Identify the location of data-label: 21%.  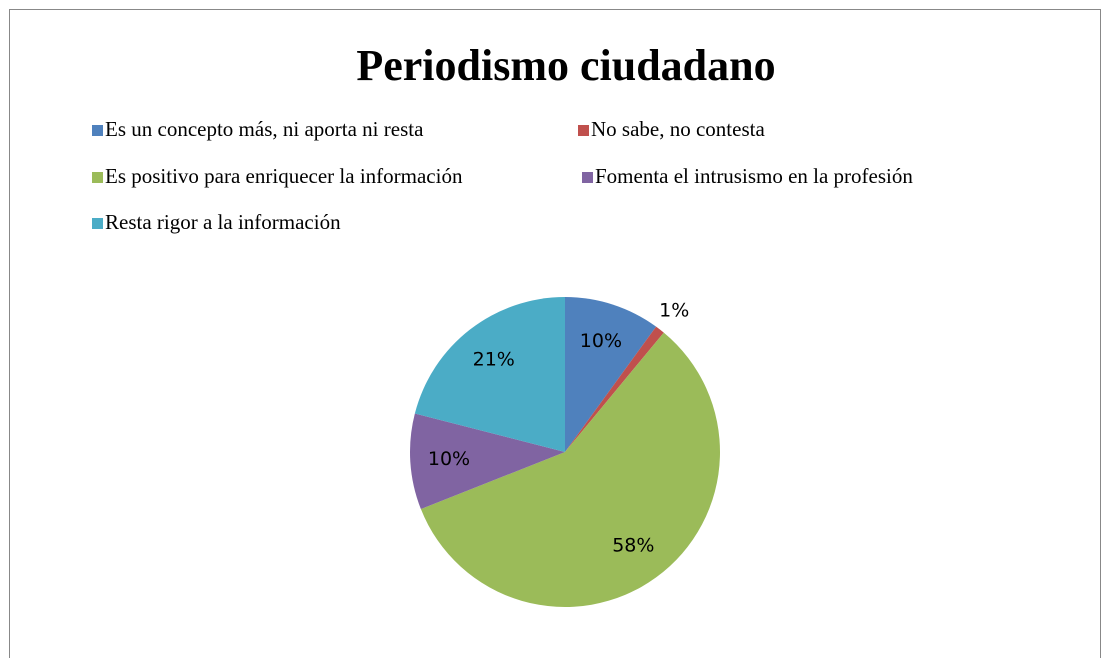
(494, 360).